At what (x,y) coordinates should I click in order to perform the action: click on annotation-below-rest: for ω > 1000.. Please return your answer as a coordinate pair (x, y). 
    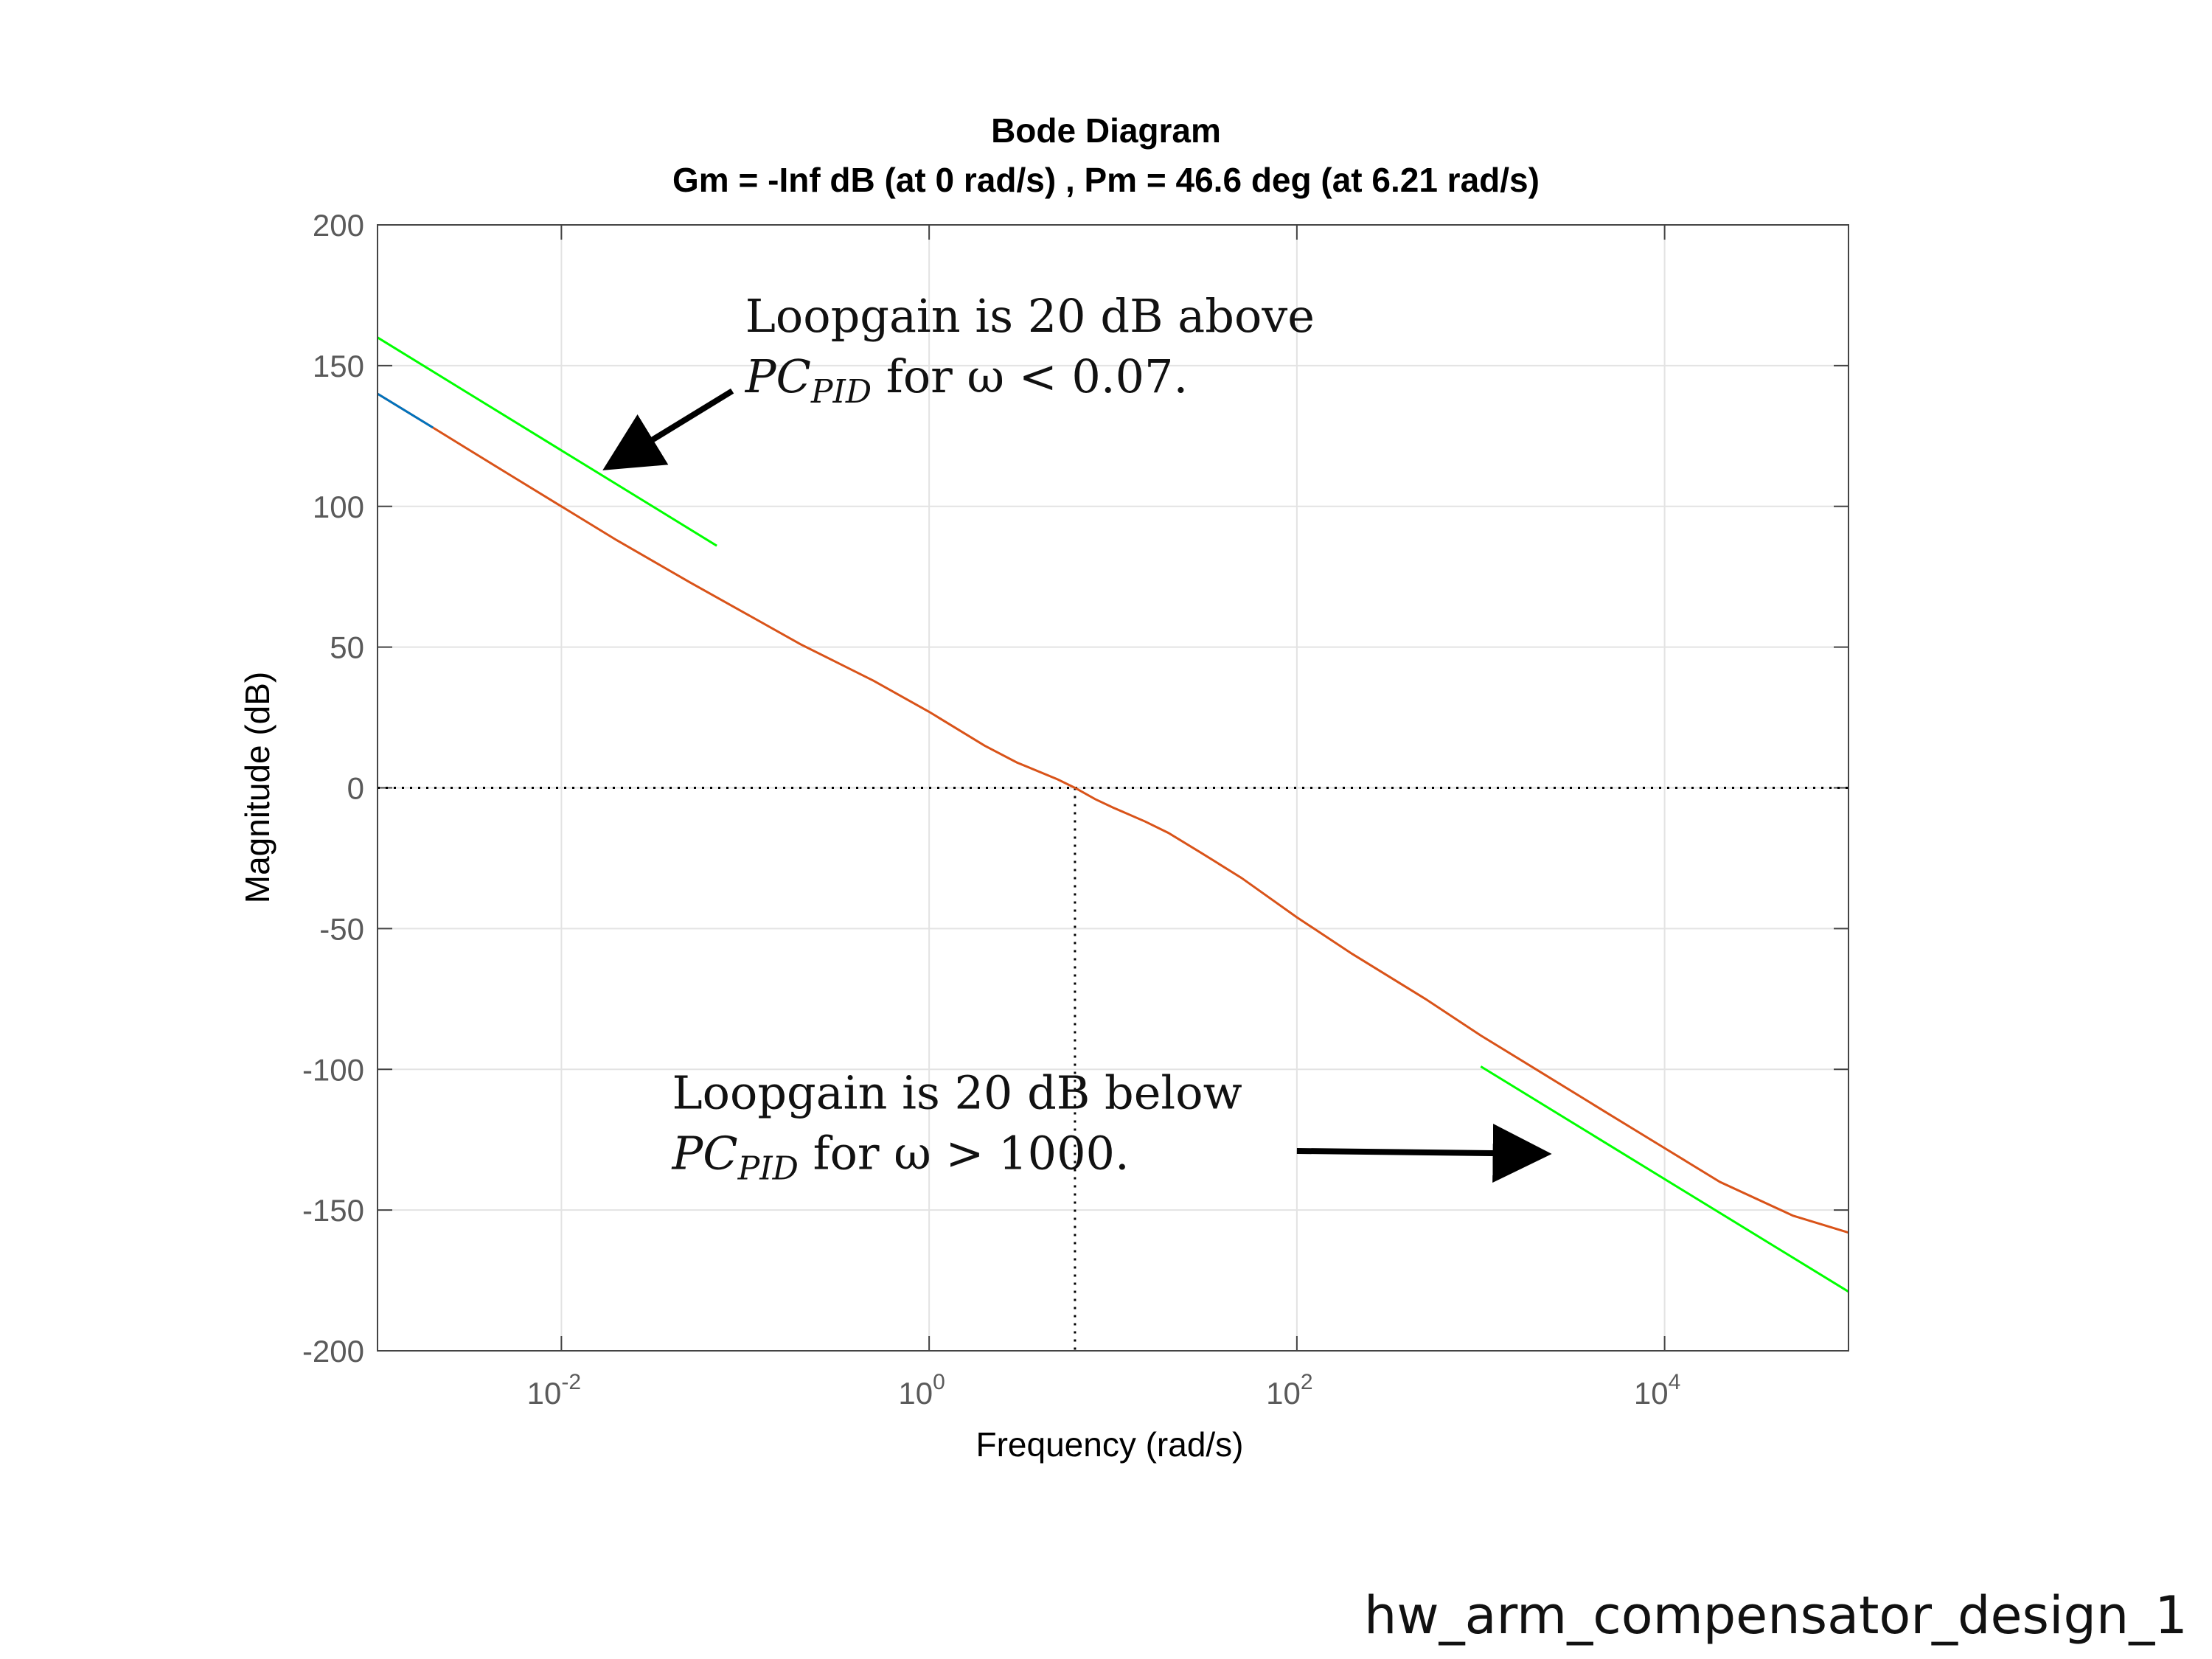
    Looking at the image, I should click on (964, 1153).